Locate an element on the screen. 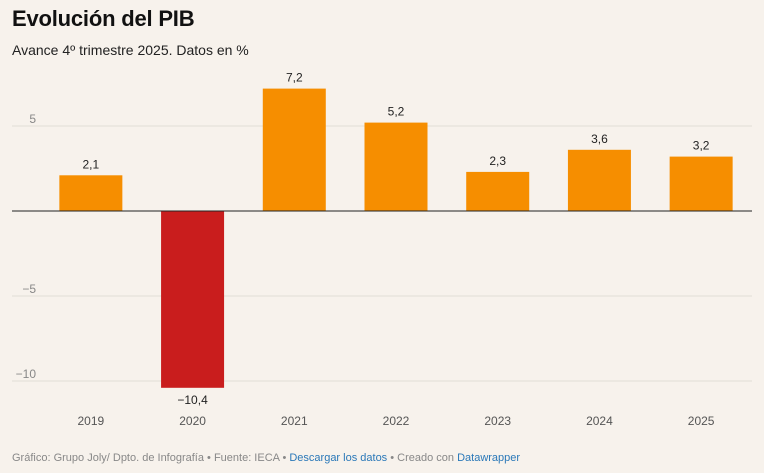 This screenshot has height=473, width=764. x-tick-label-2024: 2024 is located at coordinates (599, 421).